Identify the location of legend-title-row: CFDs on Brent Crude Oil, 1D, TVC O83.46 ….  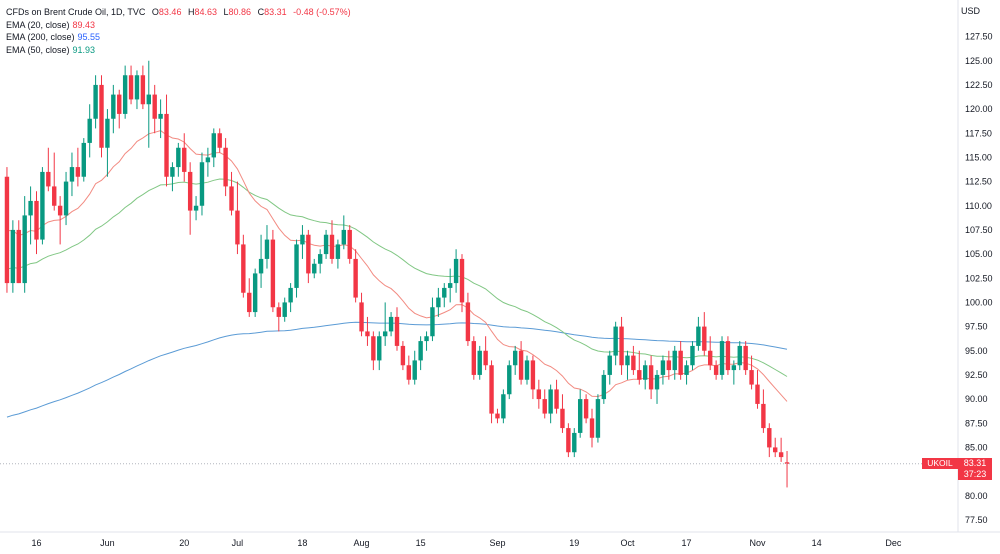
(178, 12).